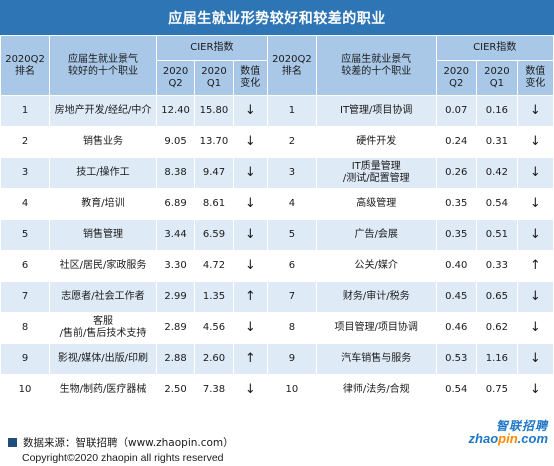 The height and width of the screenshot is (466, 554). Describe the element at coordinates (214, 235) in the screenshot. I see `good-q1-cell: 6.59` at that location.